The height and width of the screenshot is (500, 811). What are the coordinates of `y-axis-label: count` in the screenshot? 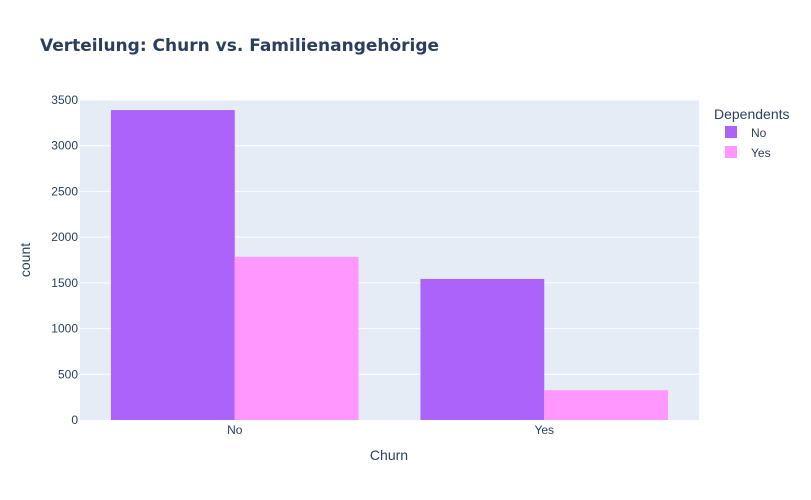 It's located at (25, 260).